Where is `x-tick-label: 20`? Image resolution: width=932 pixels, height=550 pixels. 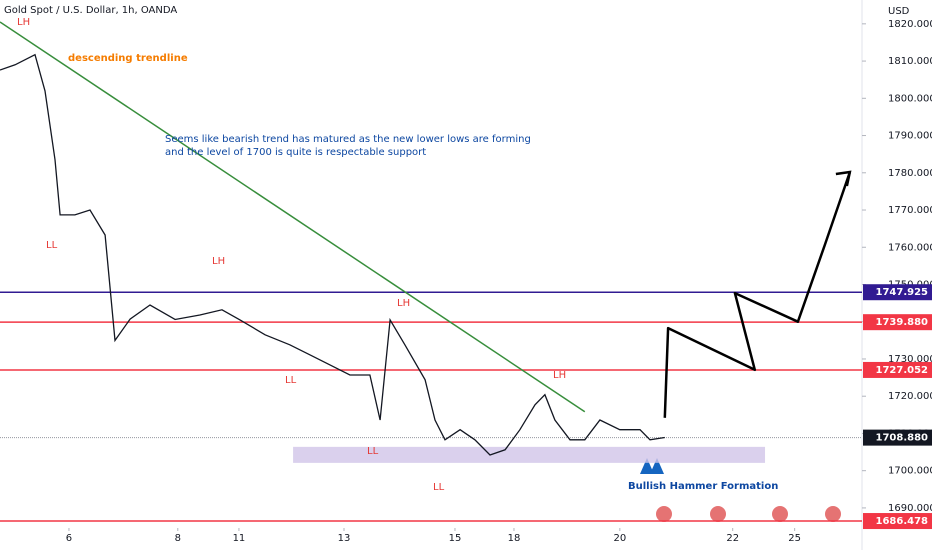 x-tick-label: 20 is located at coordinates (619, 538).